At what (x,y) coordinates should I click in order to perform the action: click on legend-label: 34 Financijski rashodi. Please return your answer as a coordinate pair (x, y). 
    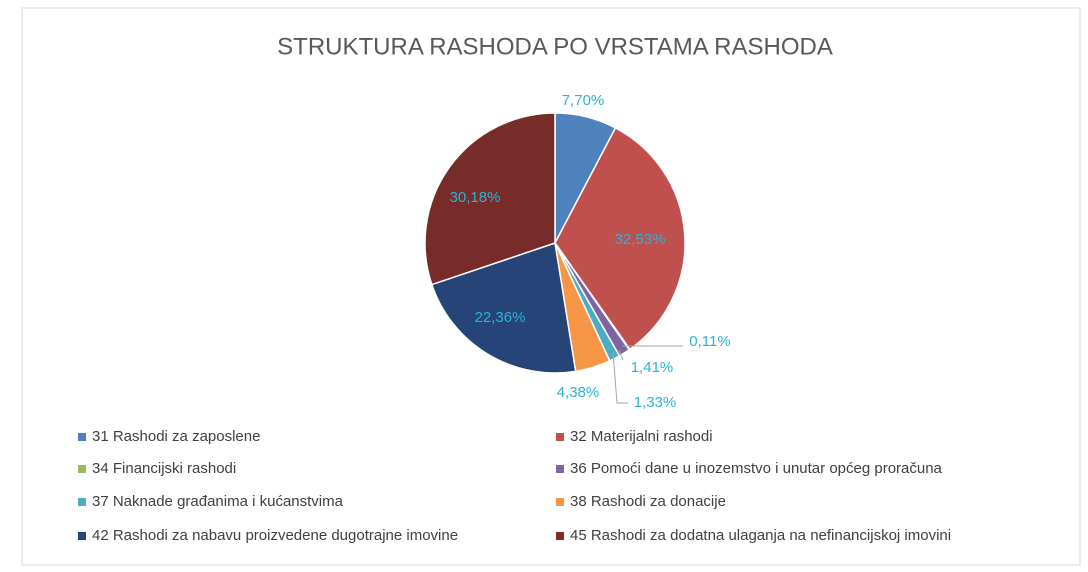
    Looking at the image, I should click on (164, 468).